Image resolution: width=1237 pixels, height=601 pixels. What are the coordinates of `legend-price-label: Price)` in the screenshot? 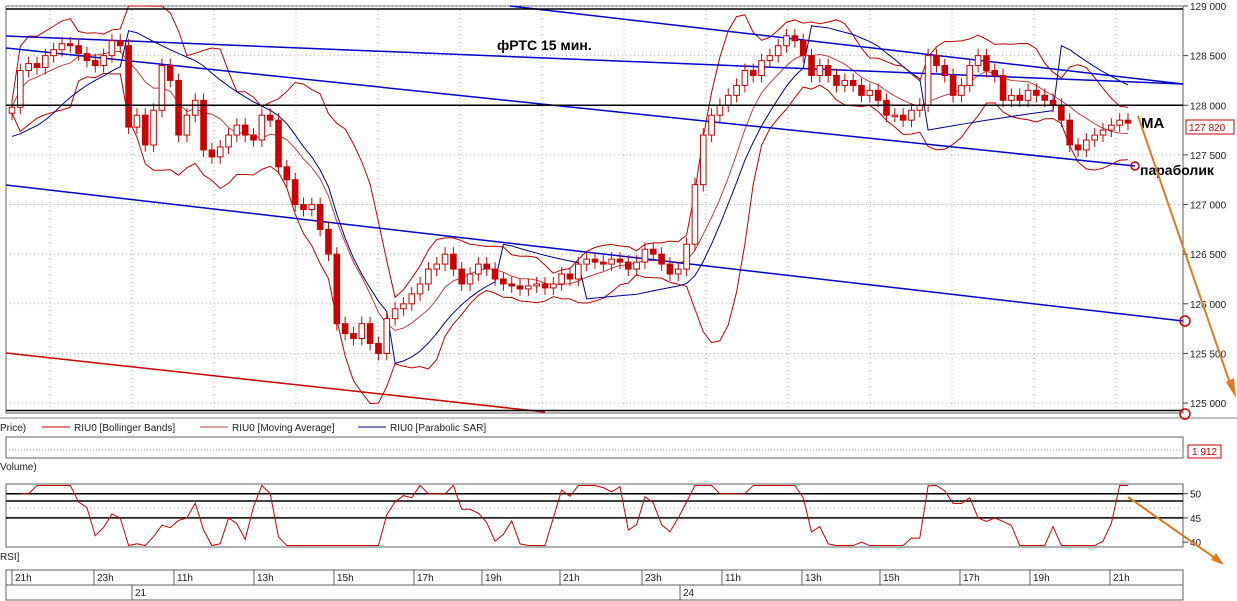 It's located at (13, 428).